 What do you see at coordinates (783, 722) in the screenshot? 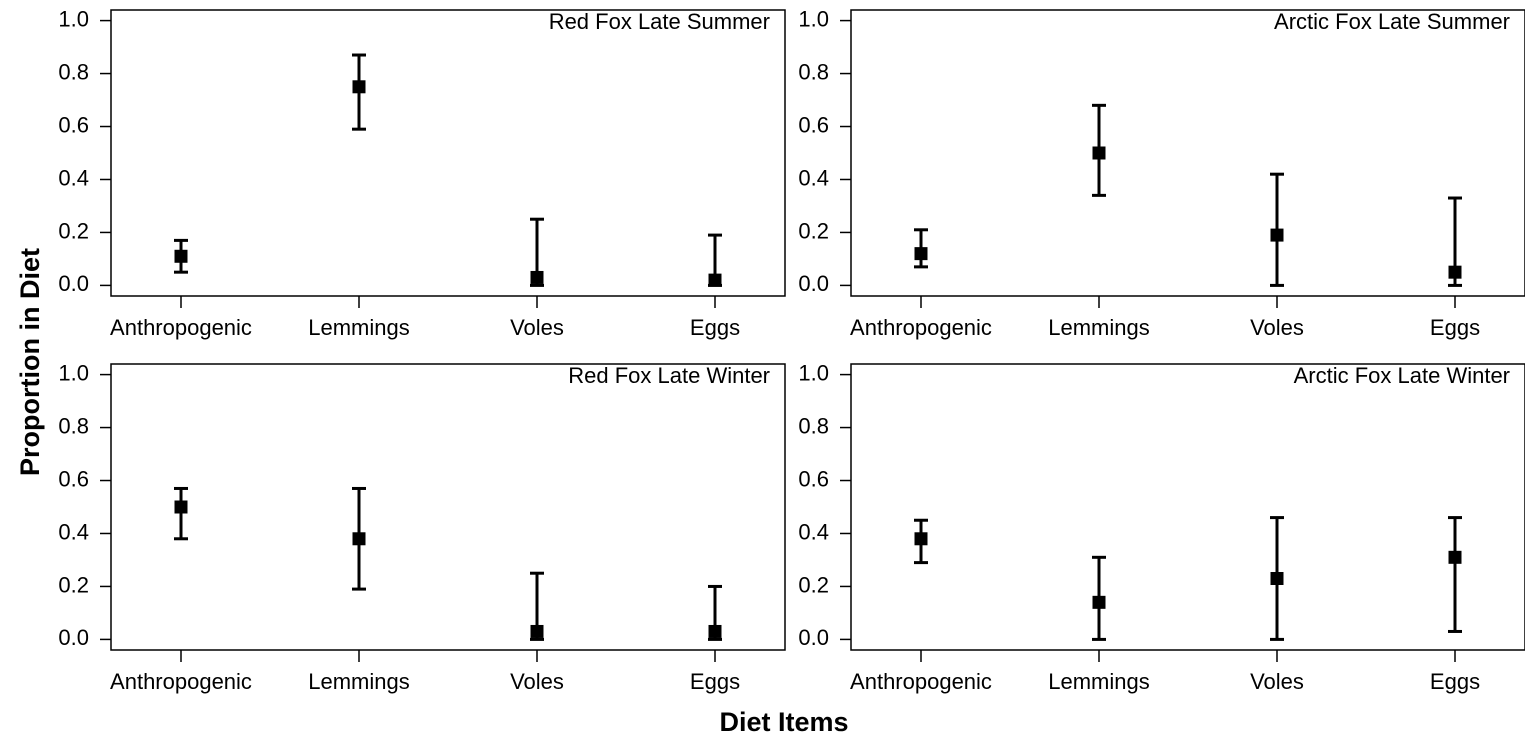
I see `x-axis-label: Diet Items` at bounding box center [783, 722].